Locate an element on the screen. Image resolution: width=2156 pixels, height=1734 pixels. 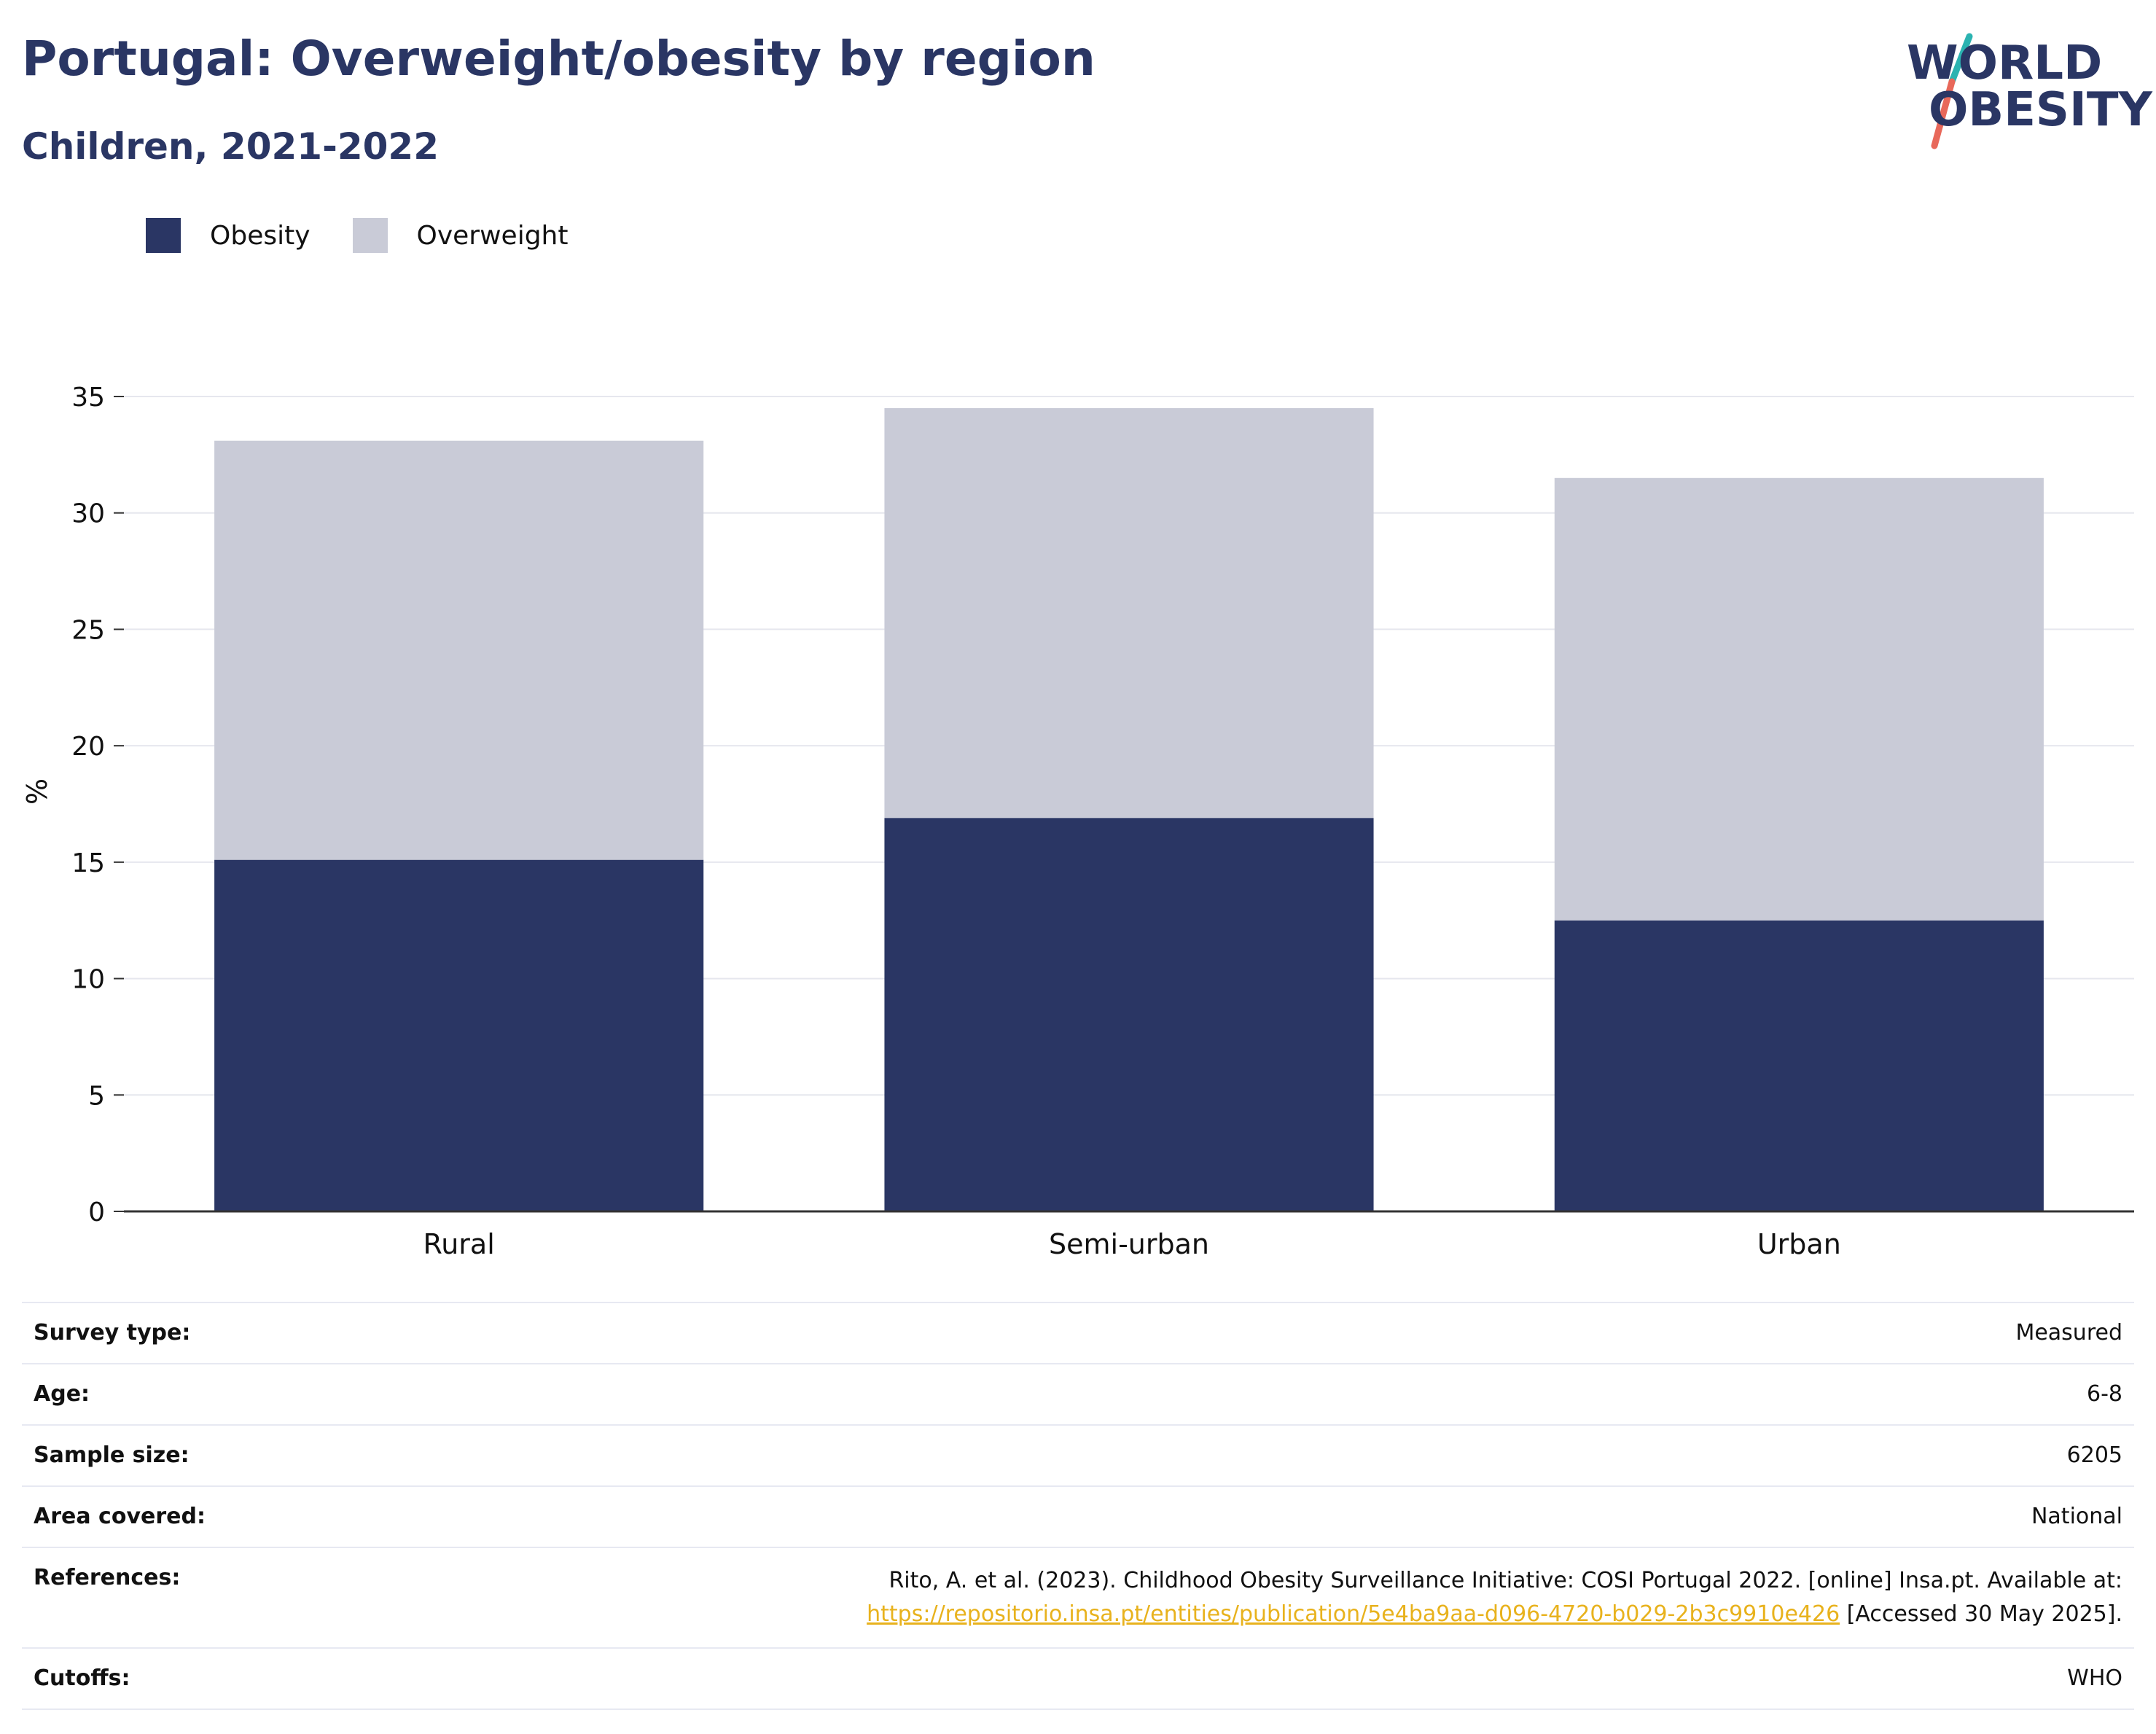
info-value: Measured is located at coordinates (2069, 1333).